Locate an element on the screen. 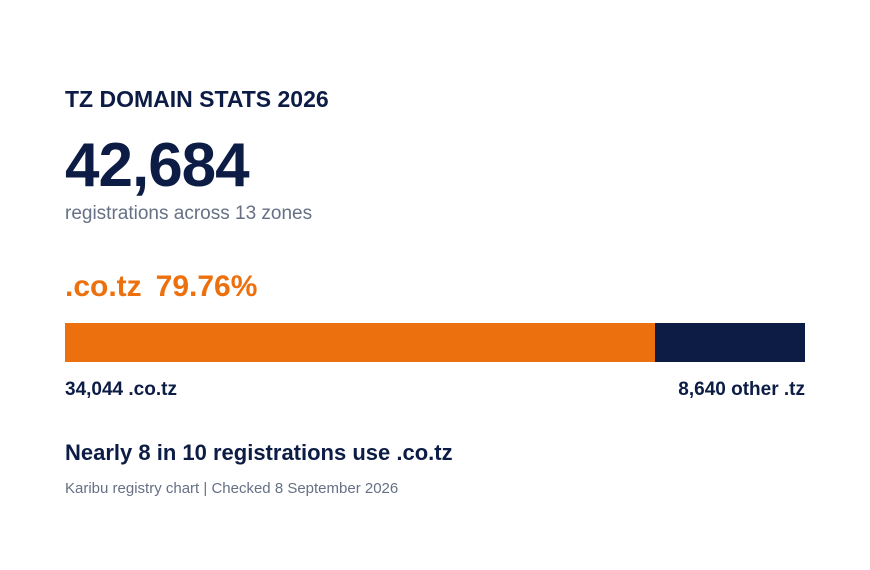  stacked-bar is located at coordinates (435, 342).